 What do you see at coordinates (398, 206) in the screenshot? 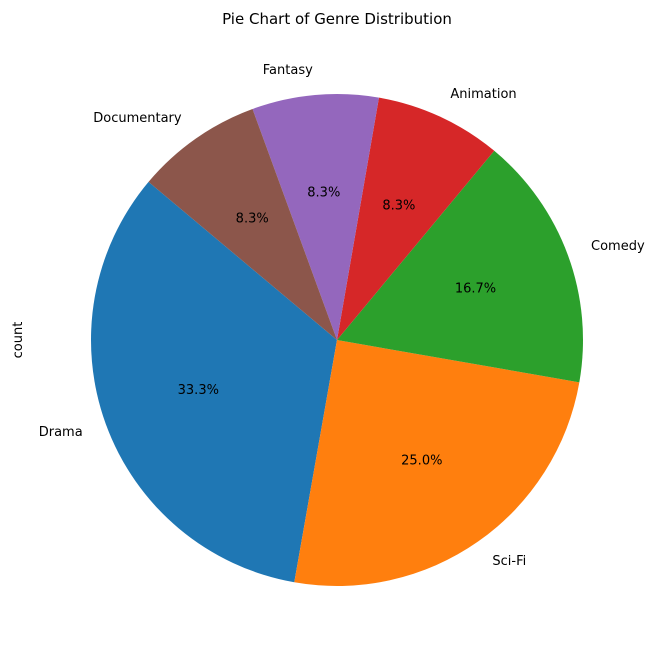
I see `percent-label-animation: 8.3%` at bounding box center [398, 206].